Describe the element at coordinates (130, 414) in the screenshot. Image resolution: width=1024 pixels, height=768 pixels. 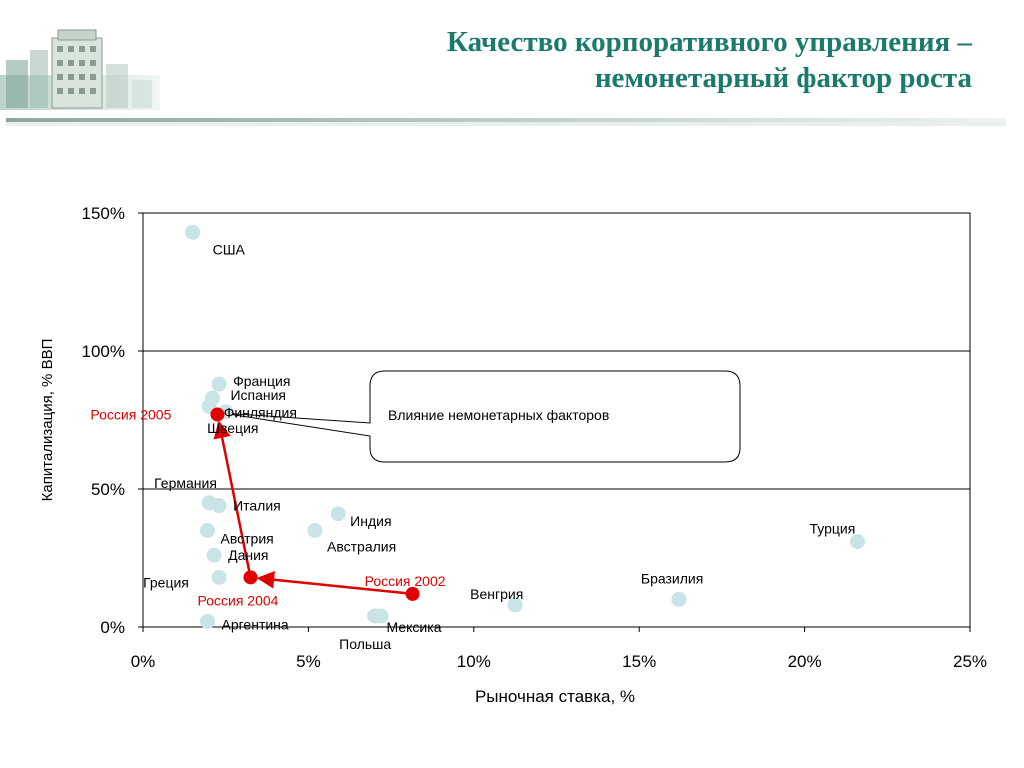
I see `data-point-label: Россия 2005` at that location.